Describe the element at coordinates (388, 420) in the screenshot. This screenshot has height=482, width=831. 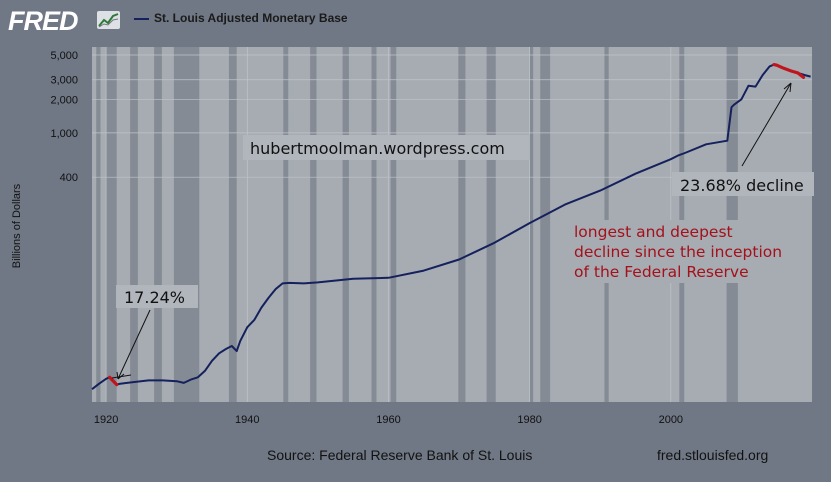
I see `x-tick-label: 1960` at that location.